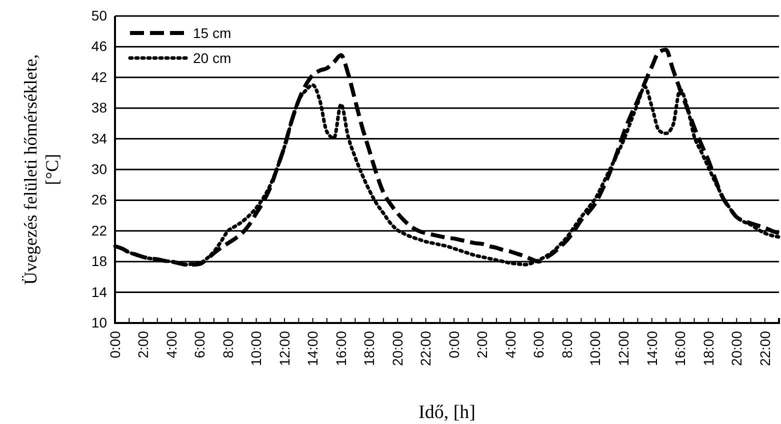 The image size is (781, 424). I want to click on y-tick-label: 34, so click(99, 138).